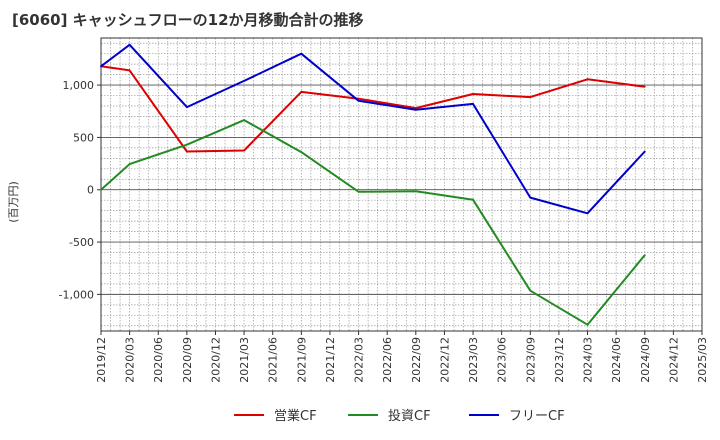 Image resolution: width=720 pixels, height=440 pixels. Describe the element at coordinates (79, 85) in the screenshot. I see `y-tick-label: 1,000` at that location.